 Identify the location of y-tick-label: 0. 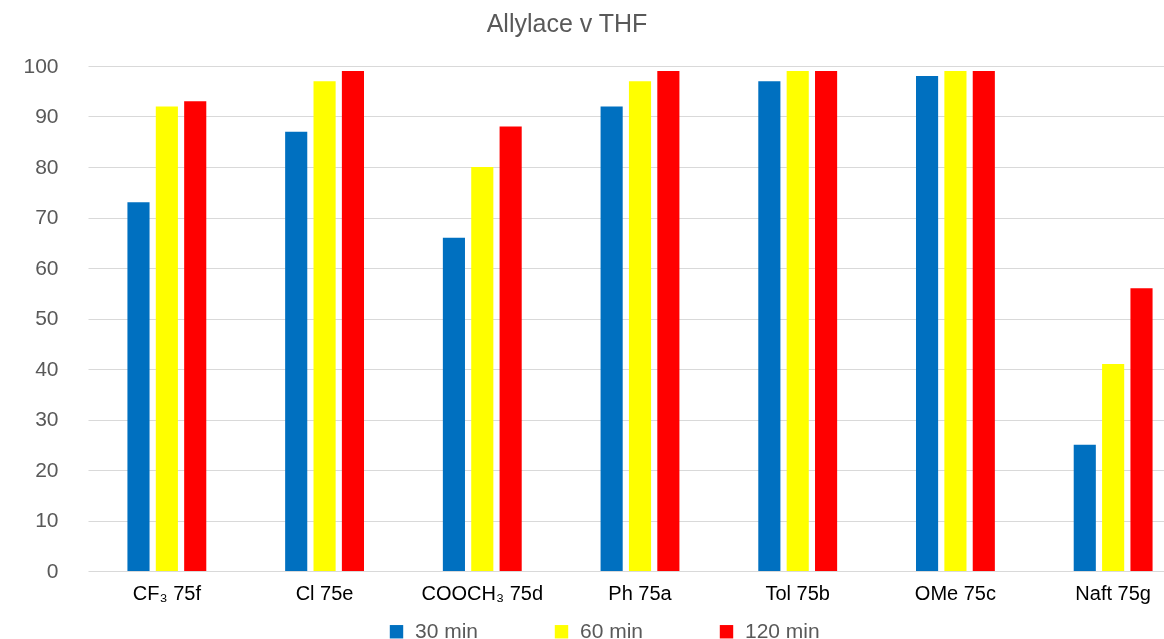
(52, 570).